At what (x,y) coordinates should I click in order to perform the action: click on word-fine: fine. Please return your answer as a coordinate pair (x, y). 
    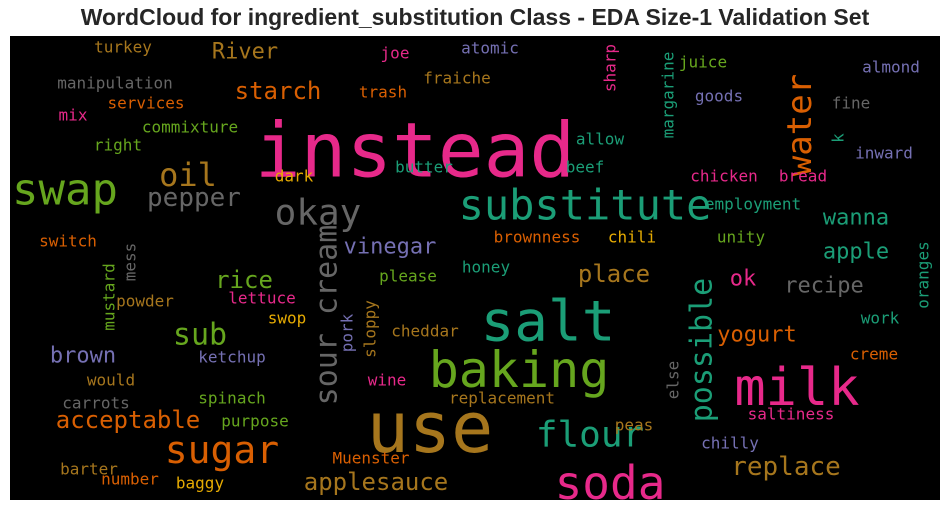
    Looking at the image, I should click on (851, 103).